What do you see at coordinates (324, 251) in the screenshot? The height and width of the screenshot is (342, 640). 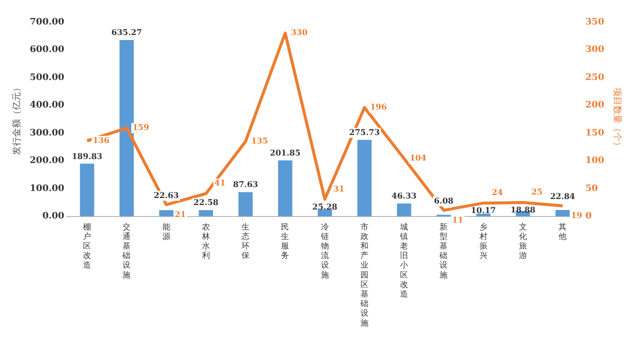 I see `x-tick-label: 冷链物流设施` at bounding box center [324, 251].